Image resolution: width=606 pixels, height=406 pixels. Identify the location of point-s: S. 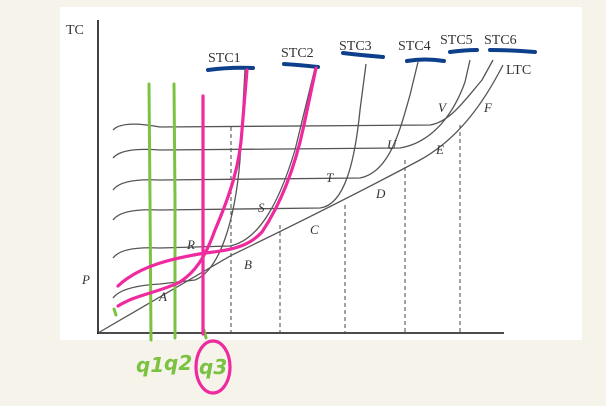
(261, 207).